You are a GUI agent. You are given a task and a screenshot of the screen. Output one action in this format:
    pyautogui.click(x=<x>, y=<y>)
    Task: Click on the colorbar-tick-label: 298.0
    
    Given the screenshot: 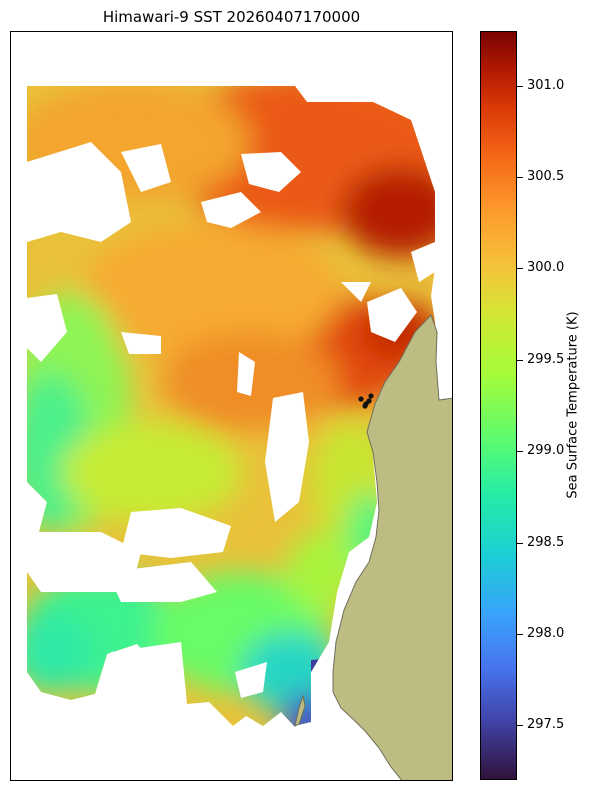 What is the action you would take?
    pyautogui.click(x=546, y=633)
    